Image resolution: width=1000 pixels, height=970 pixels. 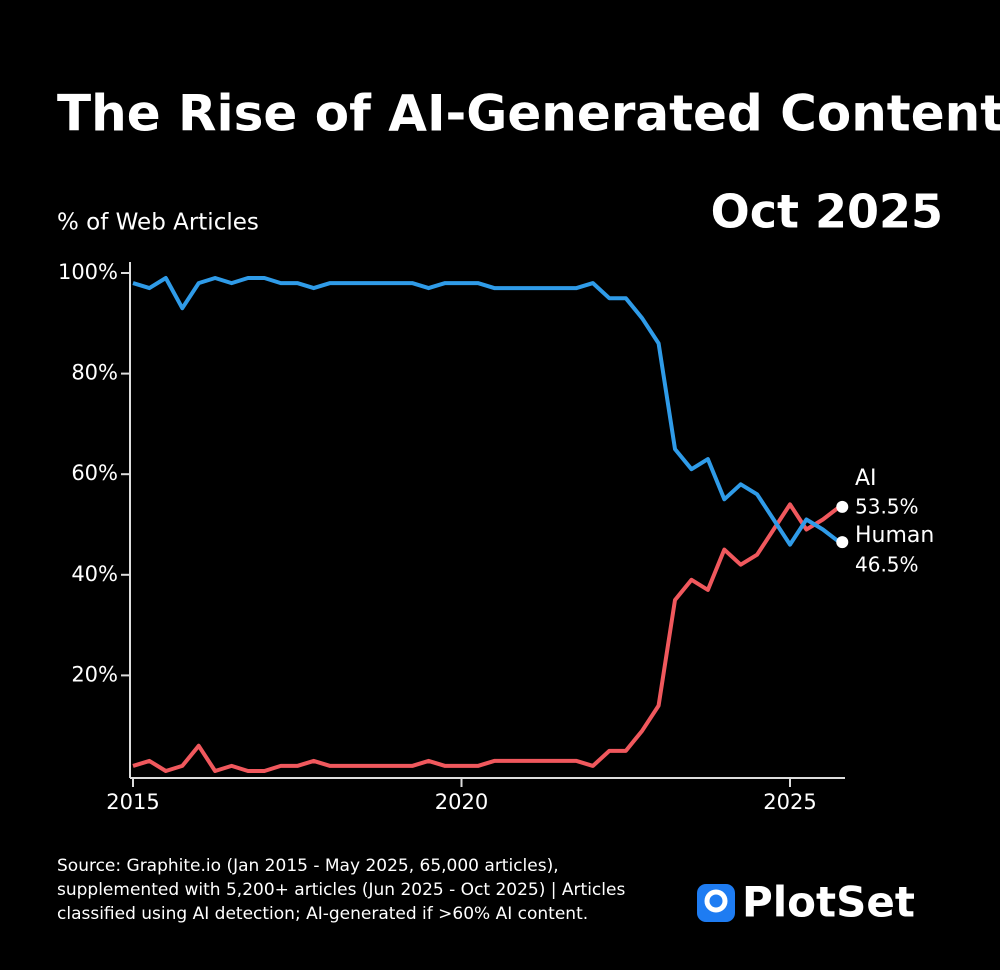 What do you see at coordinates (94, 574) in the screenshot?
I see `y-tick-label: 40%` at bounding box center [94, 574].